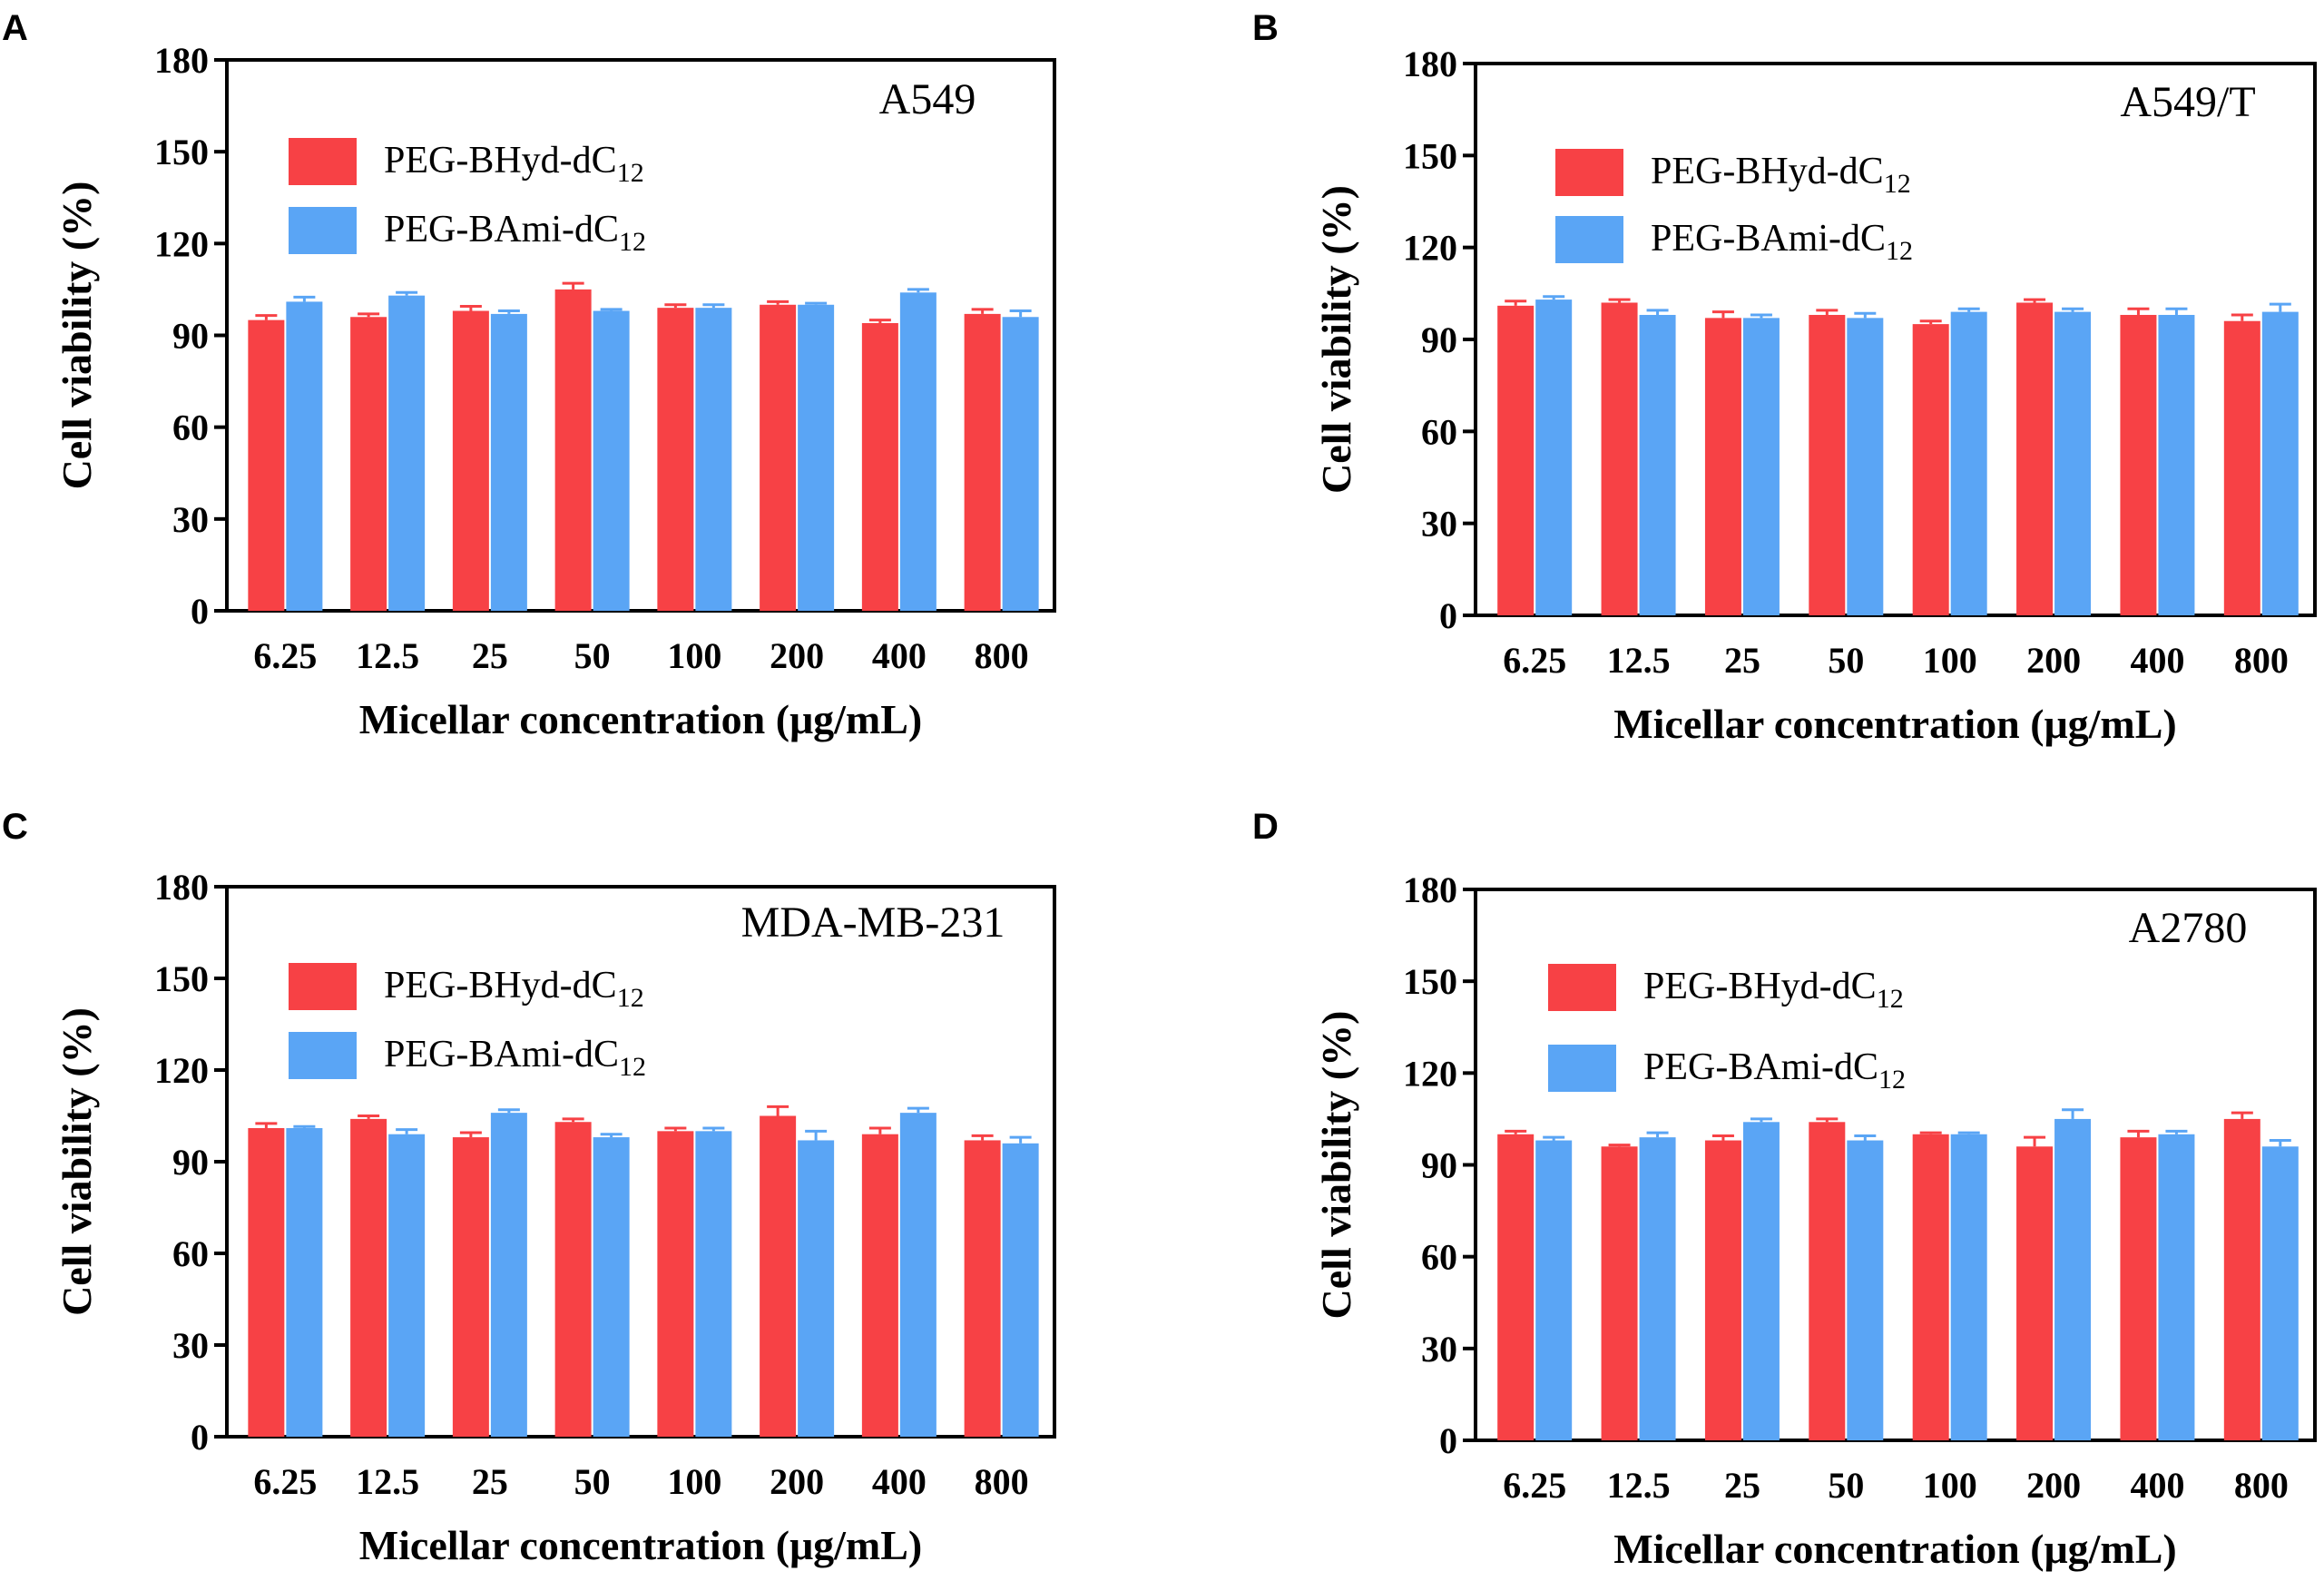 Image resolution: width=2324 pixels, height=1581 pixels. I want to click on y-axis-title: Cell viability (%), so click(1336, 339).